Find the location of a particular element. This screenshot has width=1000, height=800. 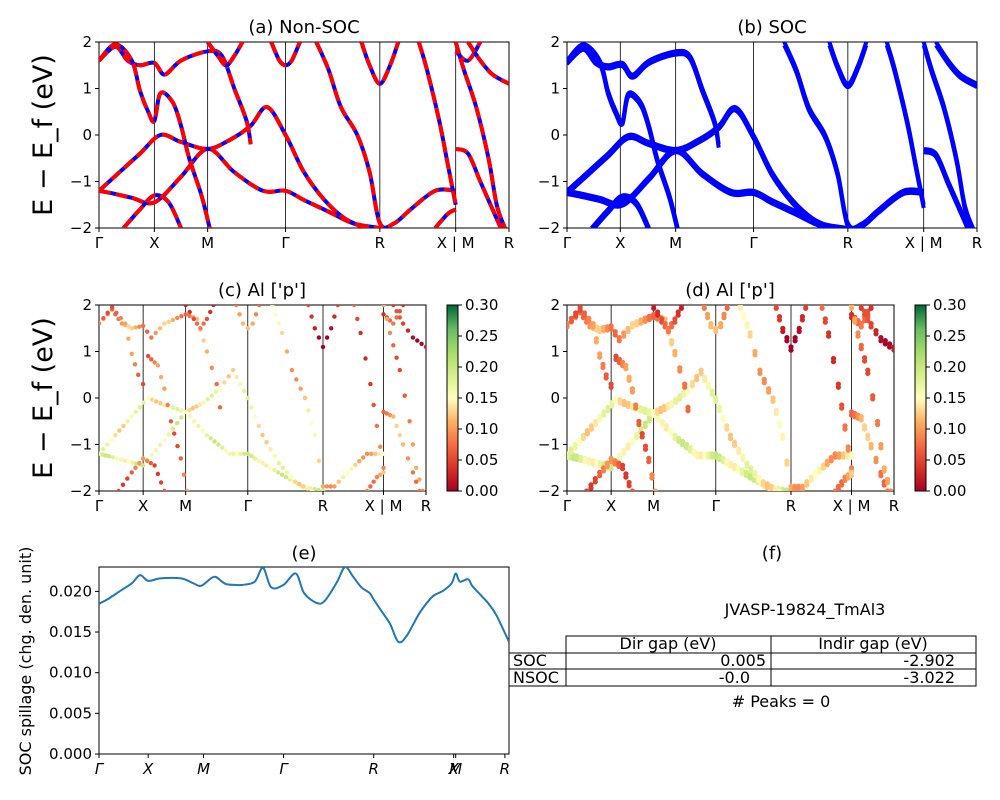

y-tick-label: 1 is located at coordinates (87, 352).